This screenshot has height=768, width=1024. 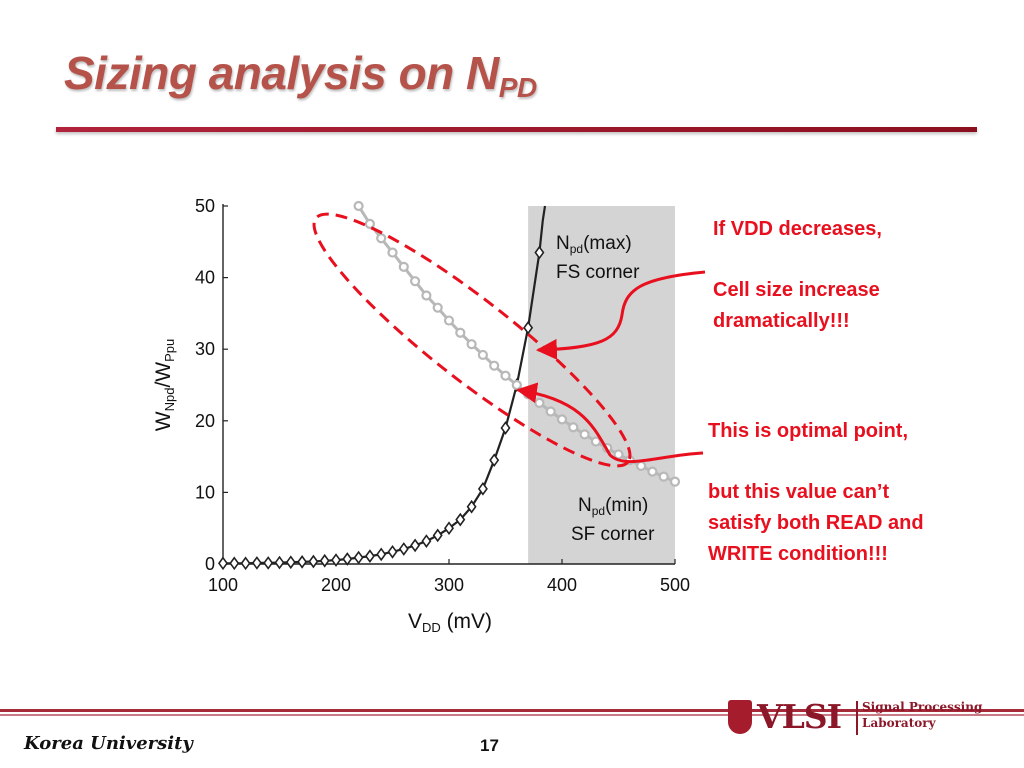 What do you see at coordinates (922, 707) in the screenshot?
I see `logo-line1: Signal Processing` at bounding box center [922, 707].